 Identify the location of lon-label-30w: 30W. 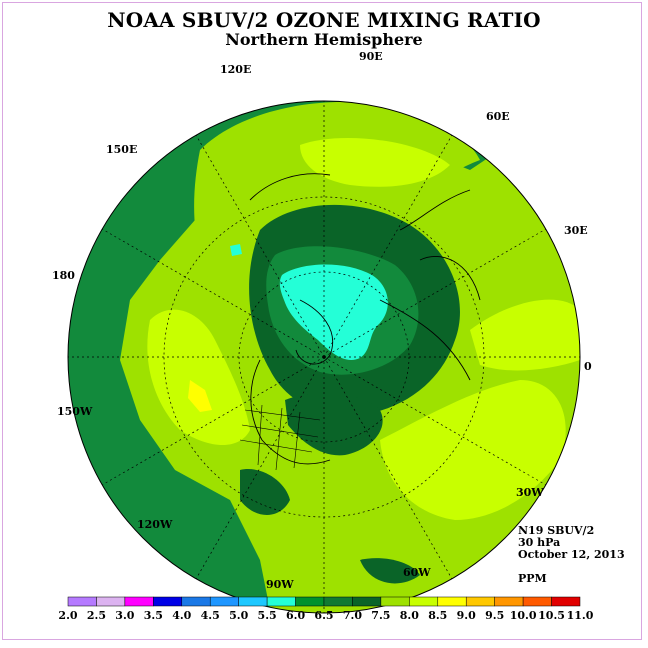
(530, 492).